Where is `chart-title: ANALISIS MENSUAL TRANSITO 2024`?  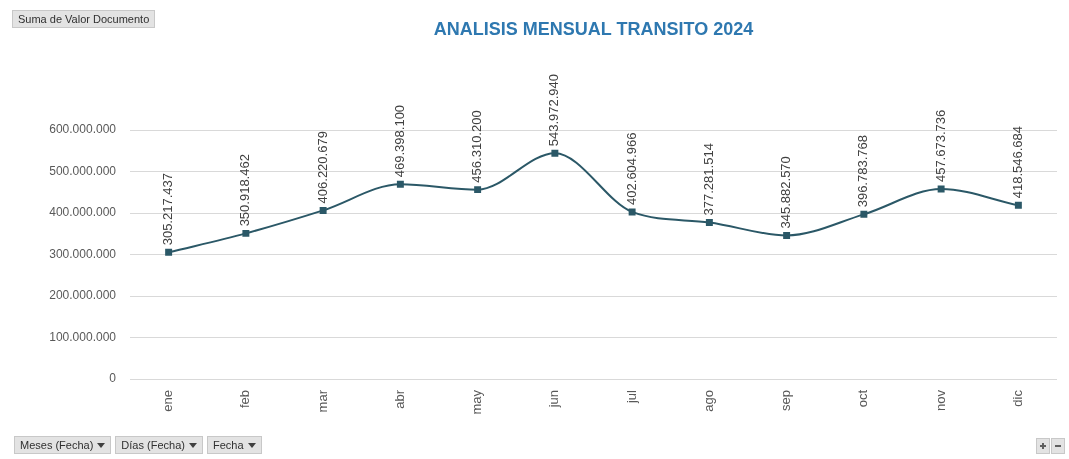
chart-title: ANALISIS MENSUAL TRANSITO 2024 is located at coordinates (593, 28).